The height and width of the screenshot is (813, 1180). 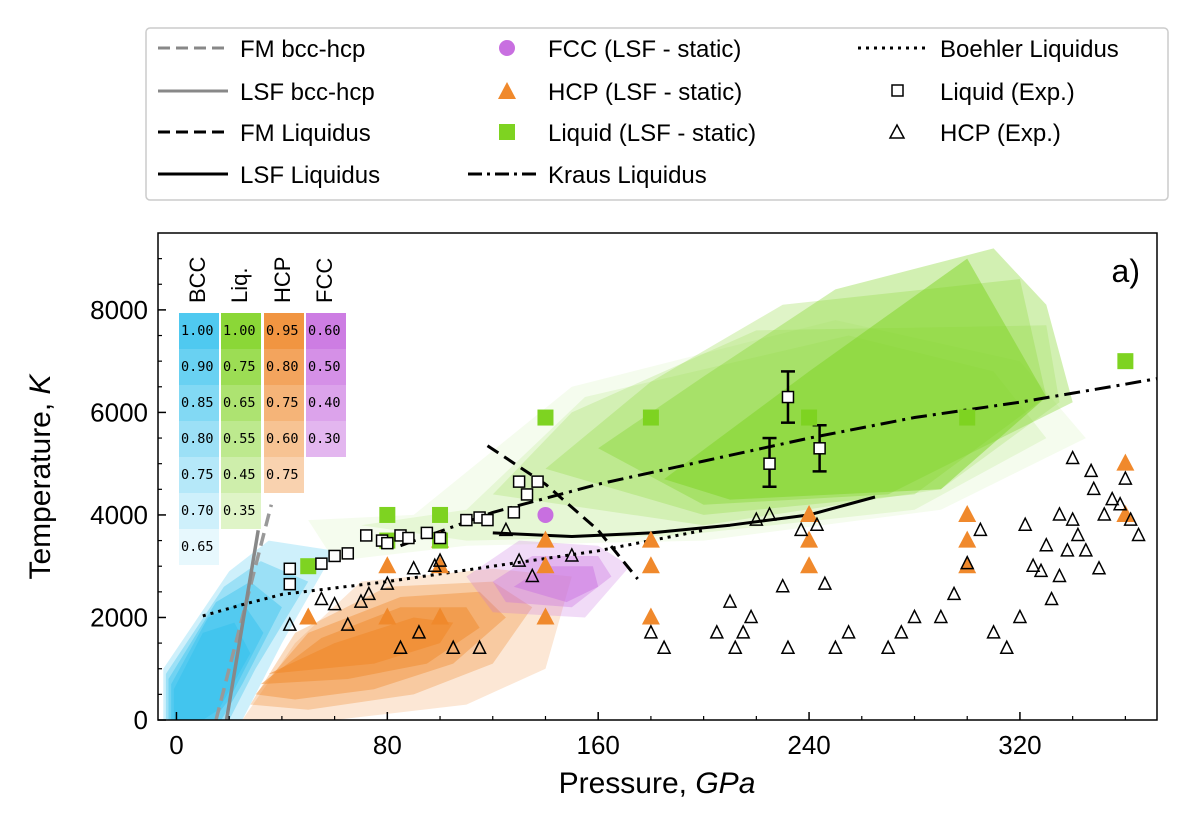 I want to click on table-cell-value: 0.30, so click(x=324, y=439).